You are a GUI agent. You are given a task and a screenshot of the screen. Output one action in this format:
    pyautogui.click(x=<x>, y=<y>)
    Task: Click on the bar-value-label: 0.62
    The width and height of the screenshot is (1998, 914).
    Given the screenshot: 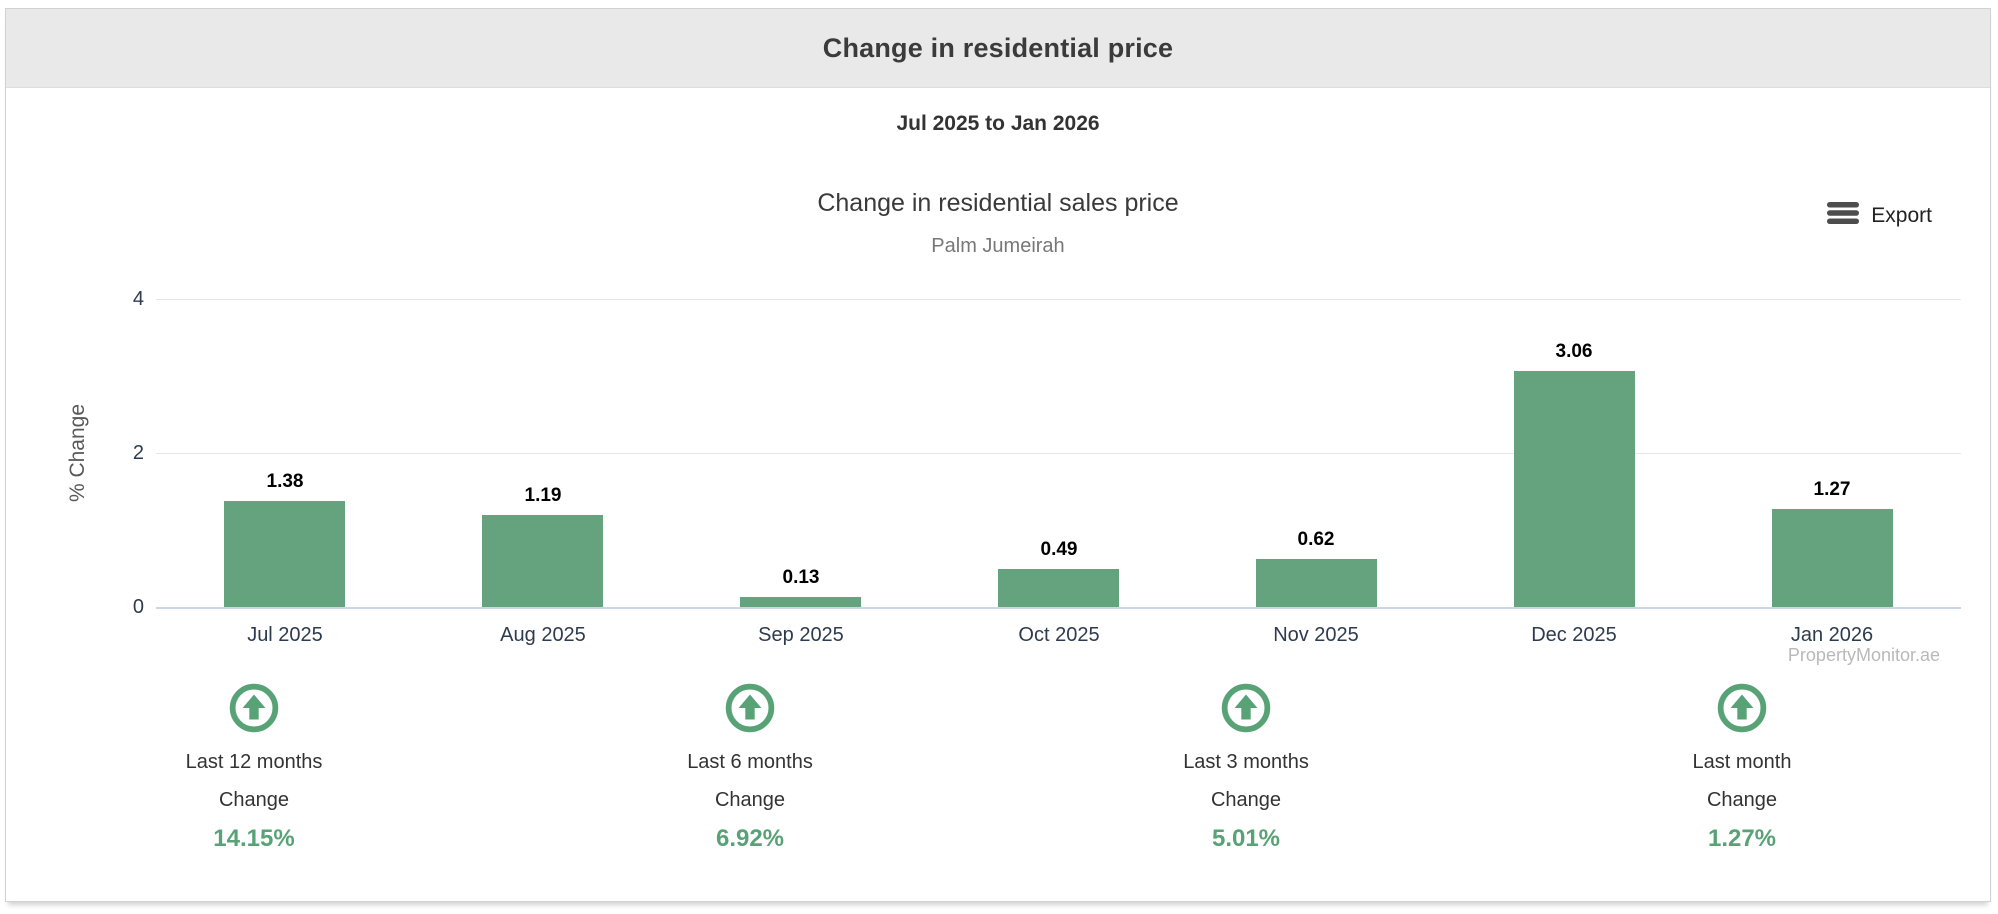 What is the action you would take?
    pyautogui.click(x=1316, y=539)
    